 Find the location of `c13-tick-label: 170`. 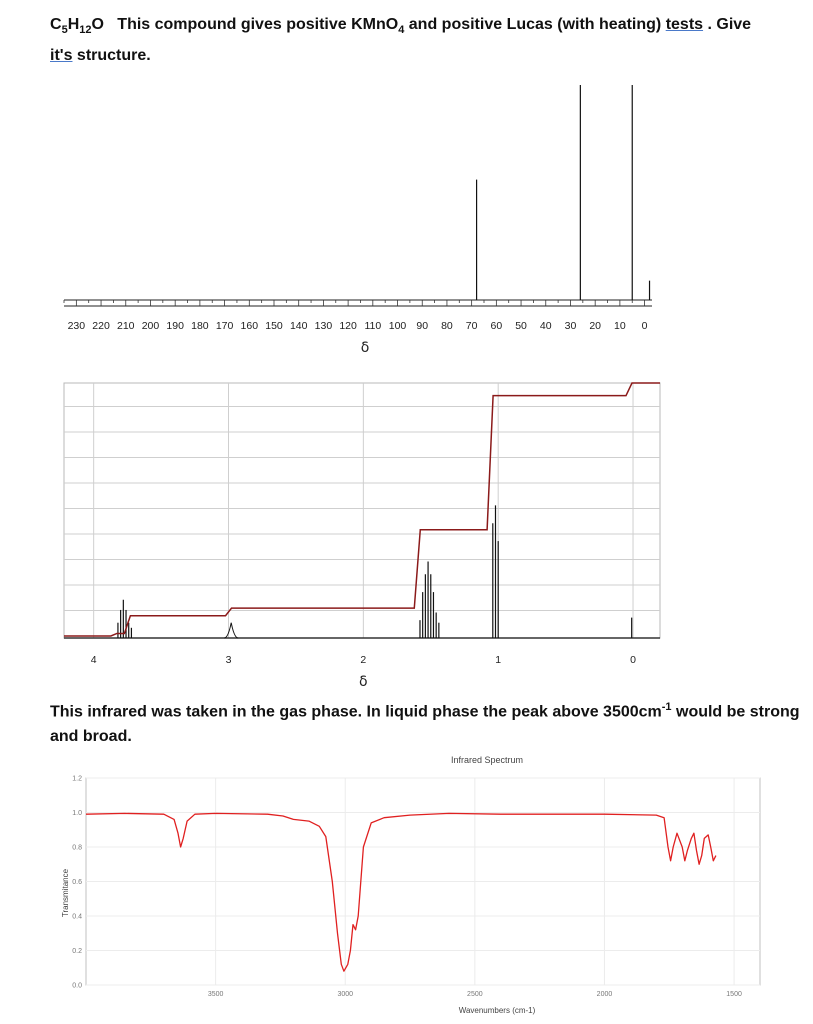

c13-tick-label: 170 is located at coordinates (225, 326).